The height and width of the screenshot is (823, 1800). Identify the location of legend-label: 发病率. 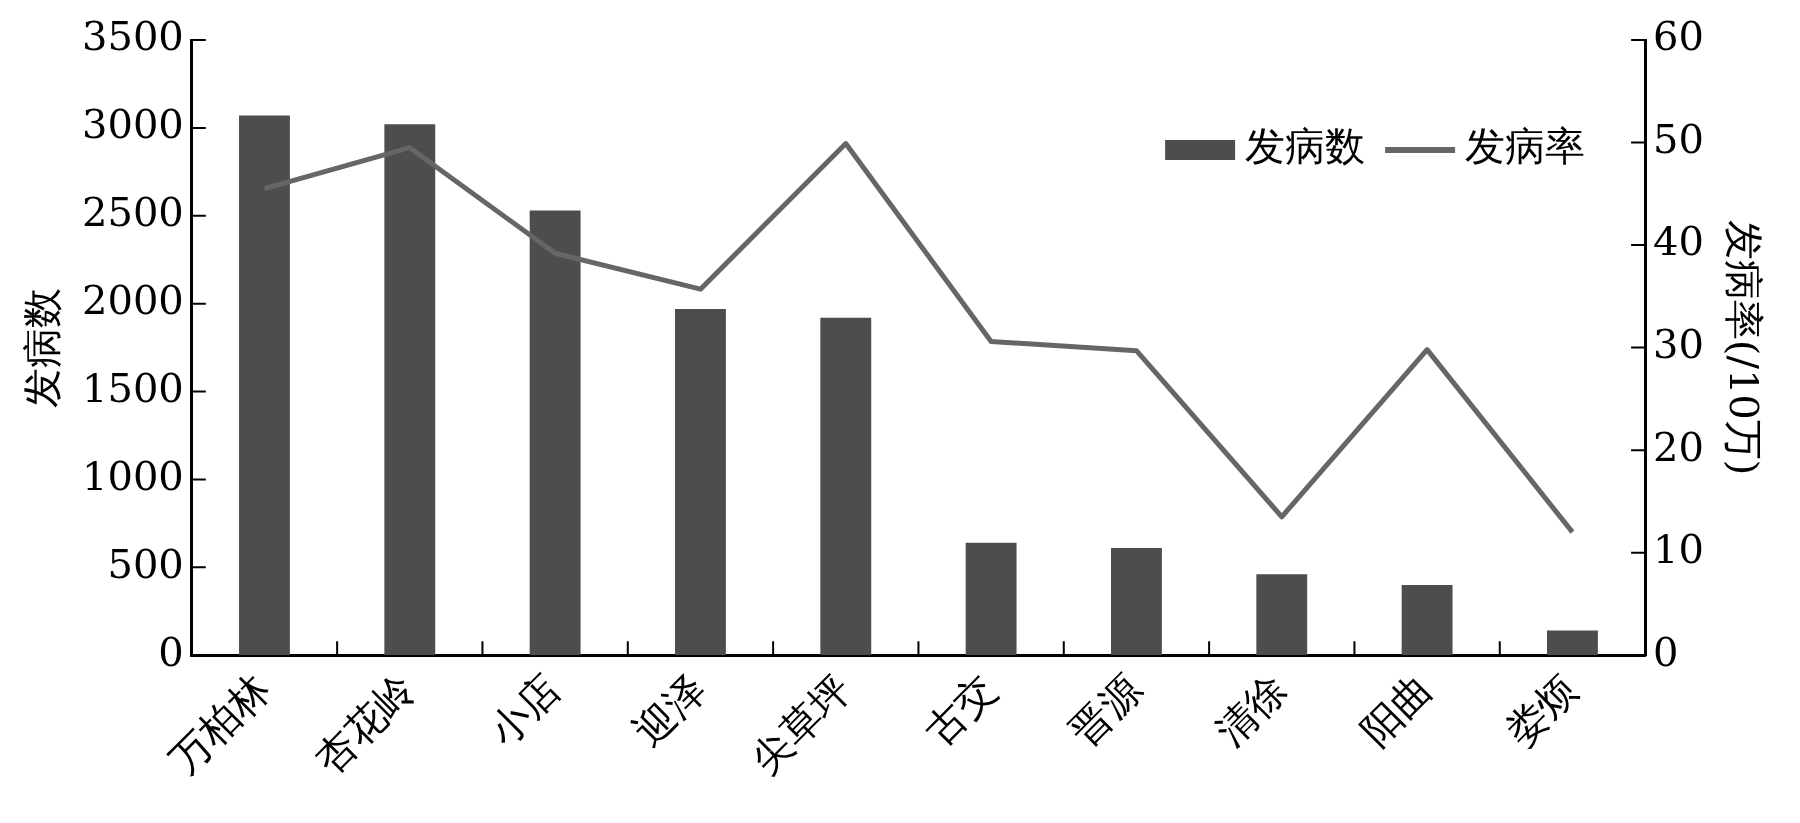
(1525, 146).